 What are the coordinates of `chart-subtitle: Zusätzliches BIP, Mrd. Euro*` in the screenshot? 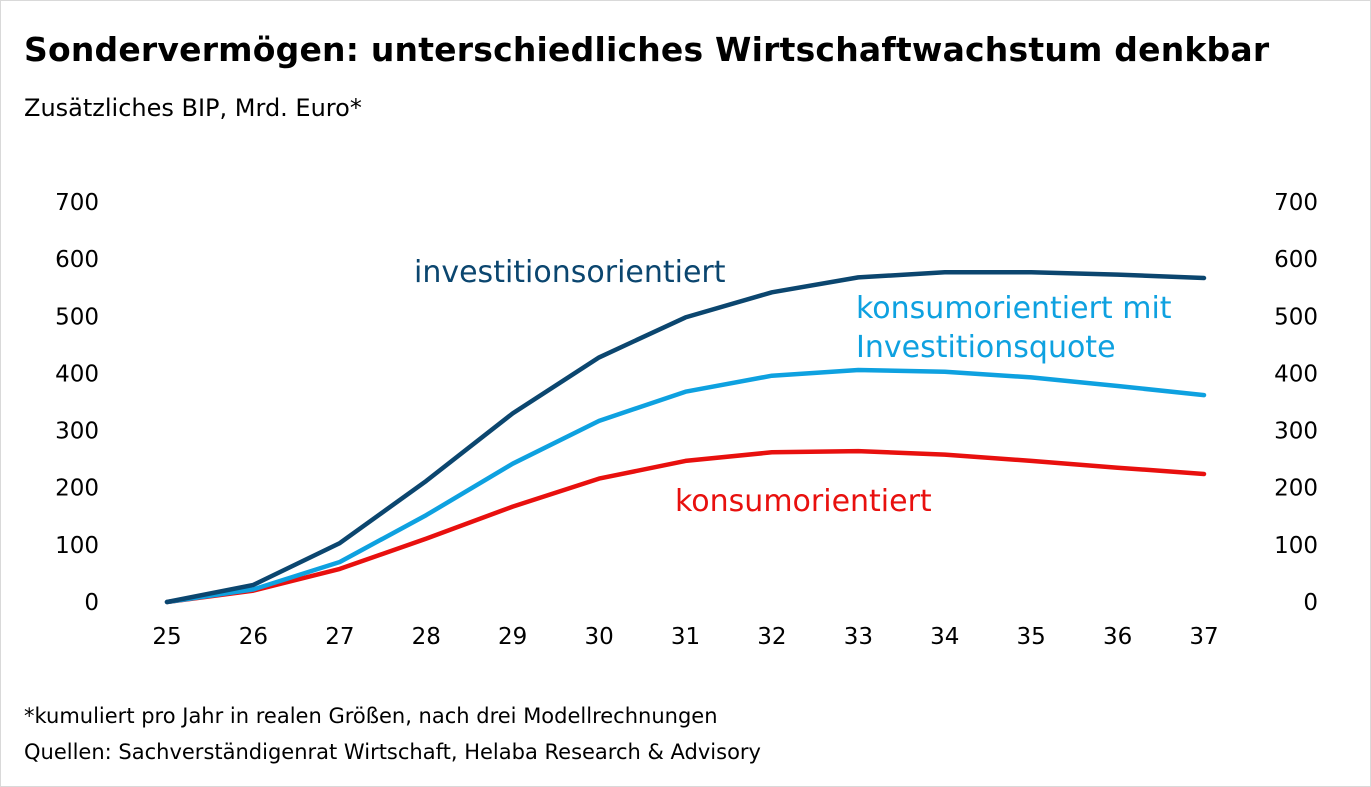 It's located at (193, 108).